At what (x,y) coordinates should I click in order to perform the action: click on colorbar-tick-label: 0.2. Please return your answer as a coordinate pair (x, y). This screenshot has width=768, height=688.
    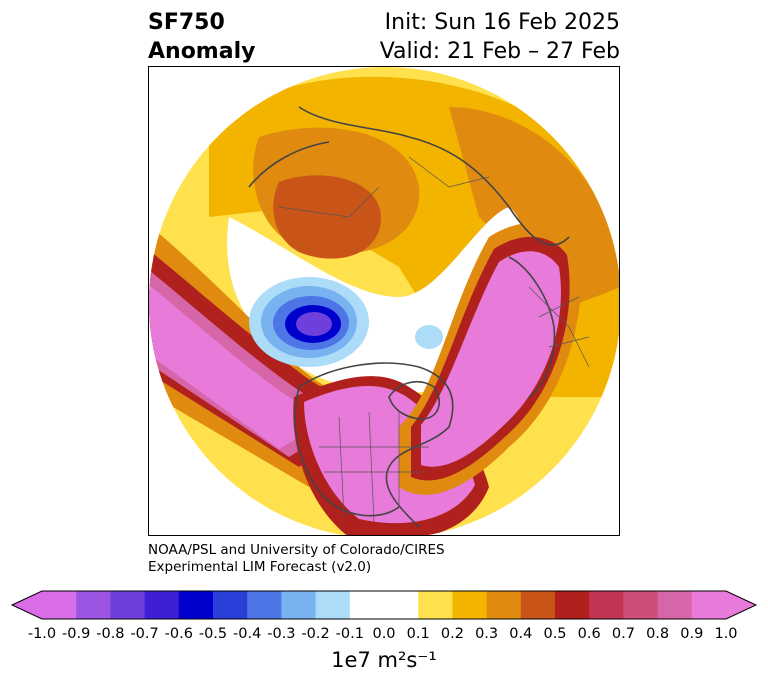
    Looking at the image, I should click on (452, 634).